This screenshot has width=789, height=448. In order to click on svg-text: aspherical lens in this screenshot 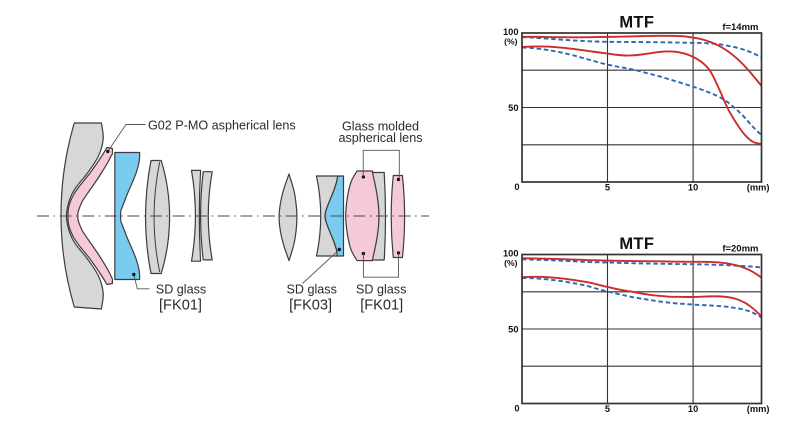, I will do `click(380, 138)`.